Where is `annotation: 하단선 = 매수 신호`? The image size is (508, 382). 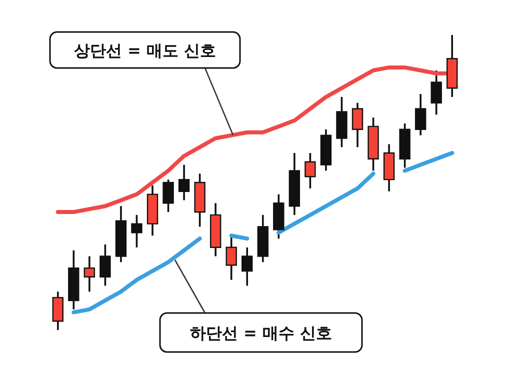
annotation: 하단선 = 매수 신호 is located at coordinates (261, 333).